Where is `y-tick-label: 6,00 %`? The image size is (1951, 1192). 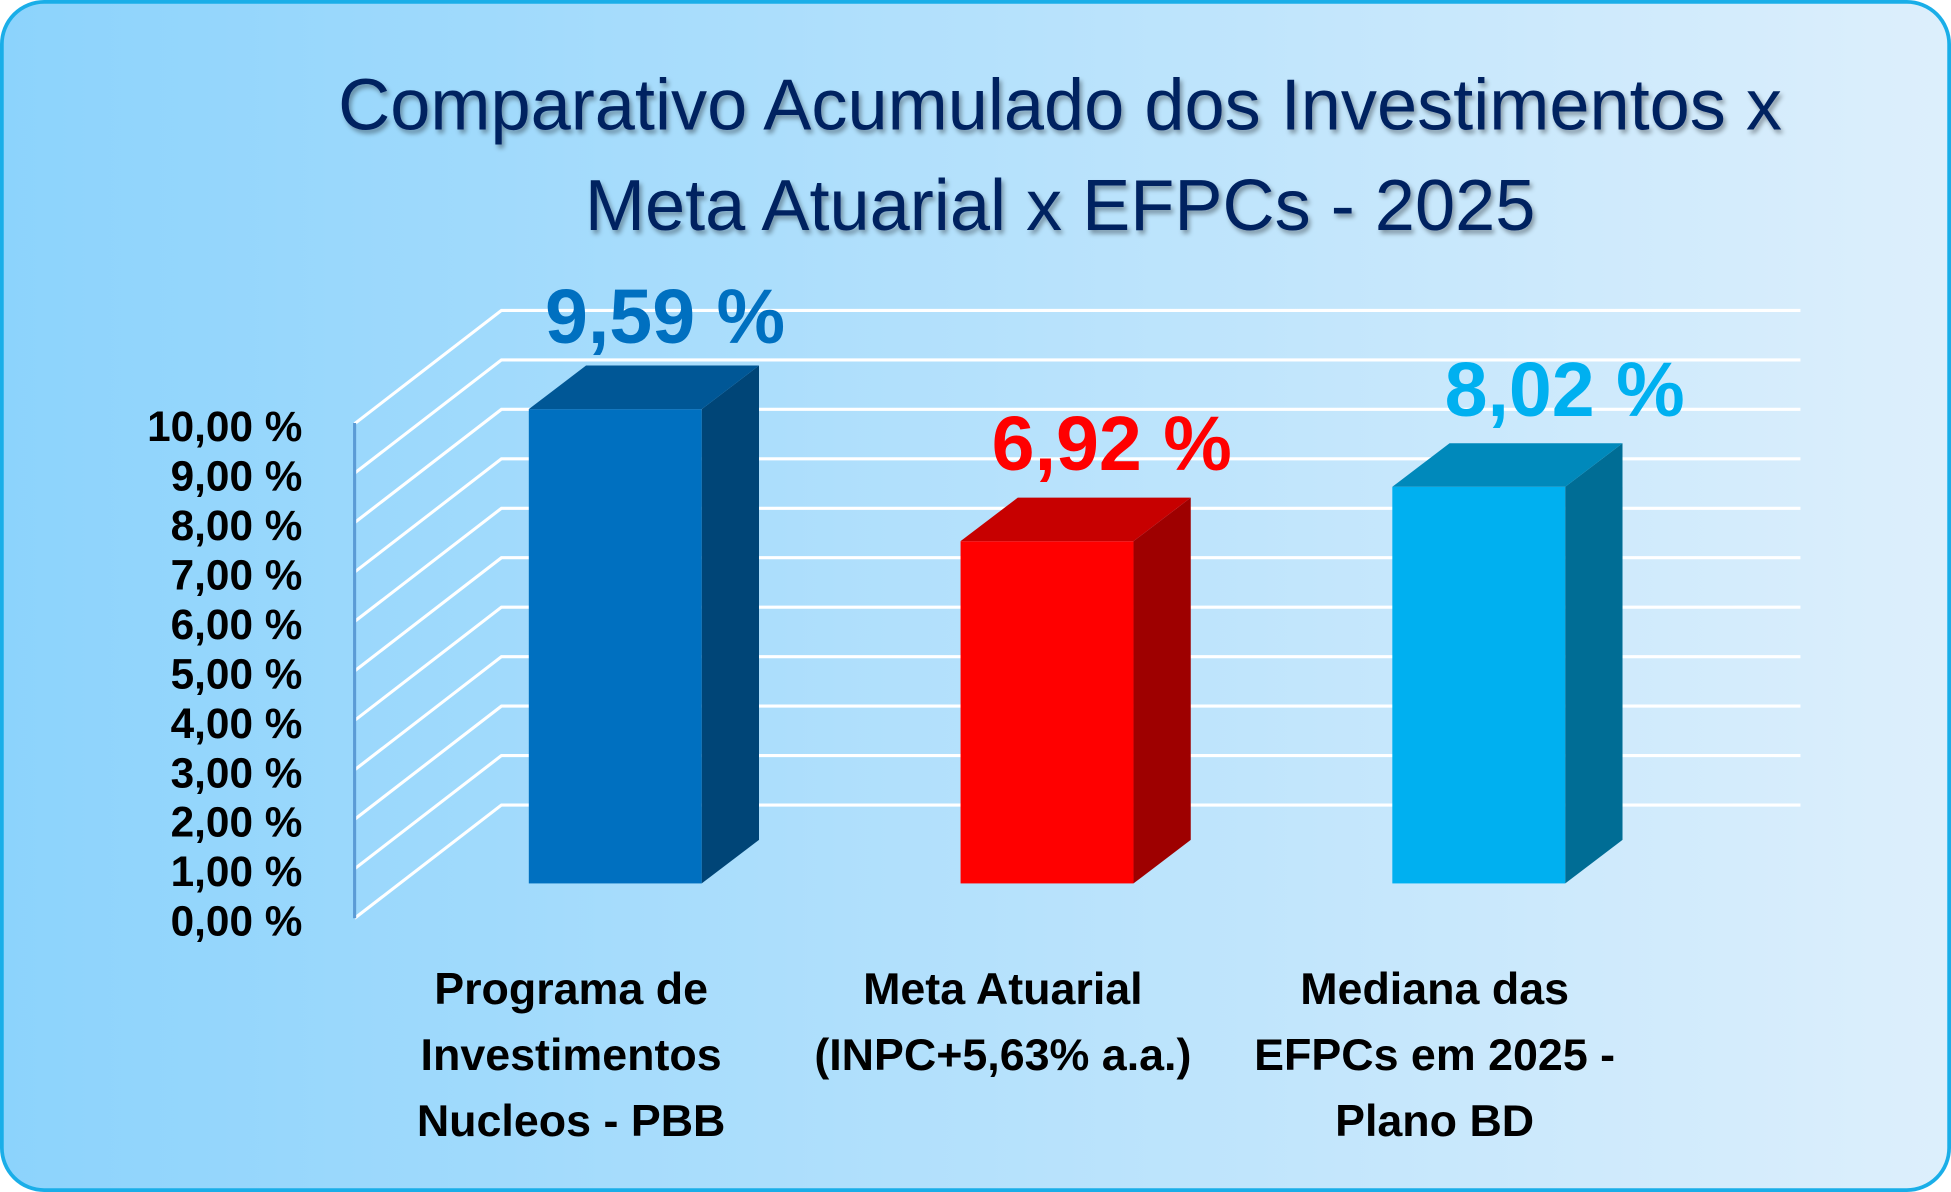
y-tick-label: 6,00 % is located at coordinates (237, 624).